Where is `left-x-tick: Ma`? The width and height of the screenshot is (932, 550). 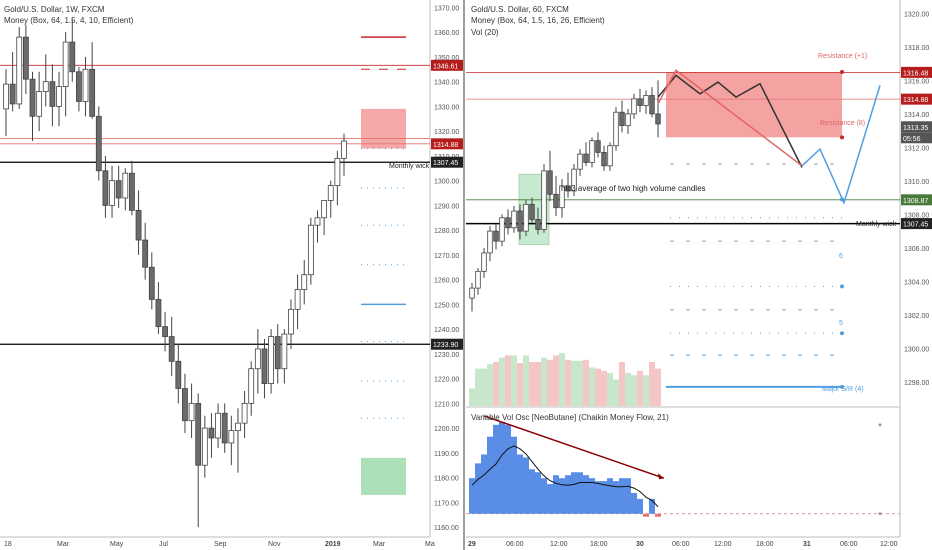
left-x-tick: Ma is located at coordinates (430, 544).